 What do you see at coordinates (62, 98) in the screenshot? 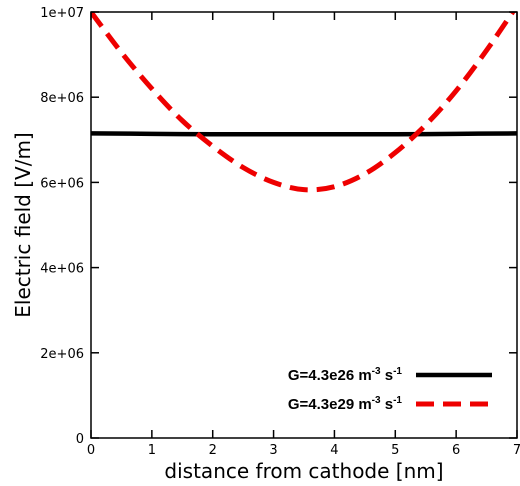
I see `y-tick-label: 8e+06` at bounding box center [62, 98].